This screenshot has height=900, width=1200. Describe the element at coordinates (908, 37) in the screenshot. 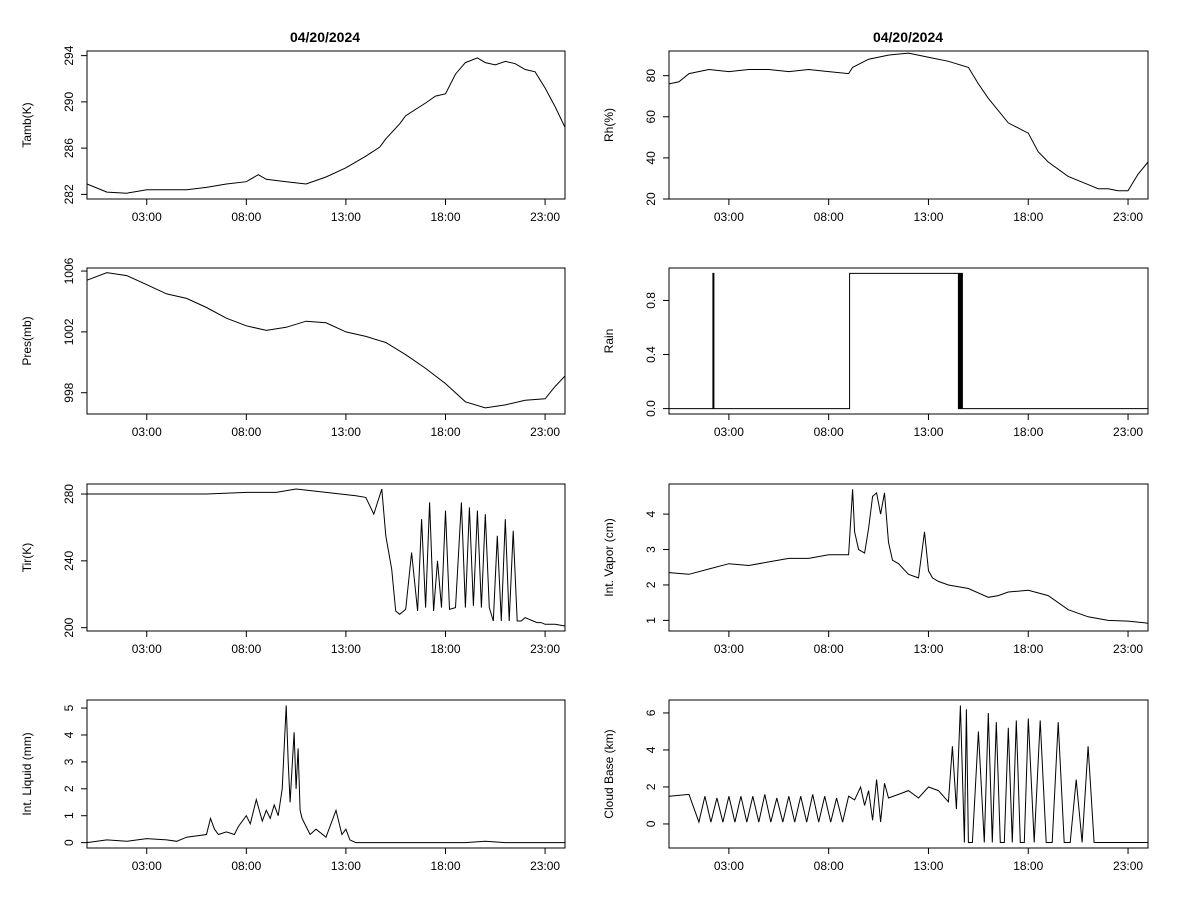

I see `chart-title-right: 04/20/2024` at that location.